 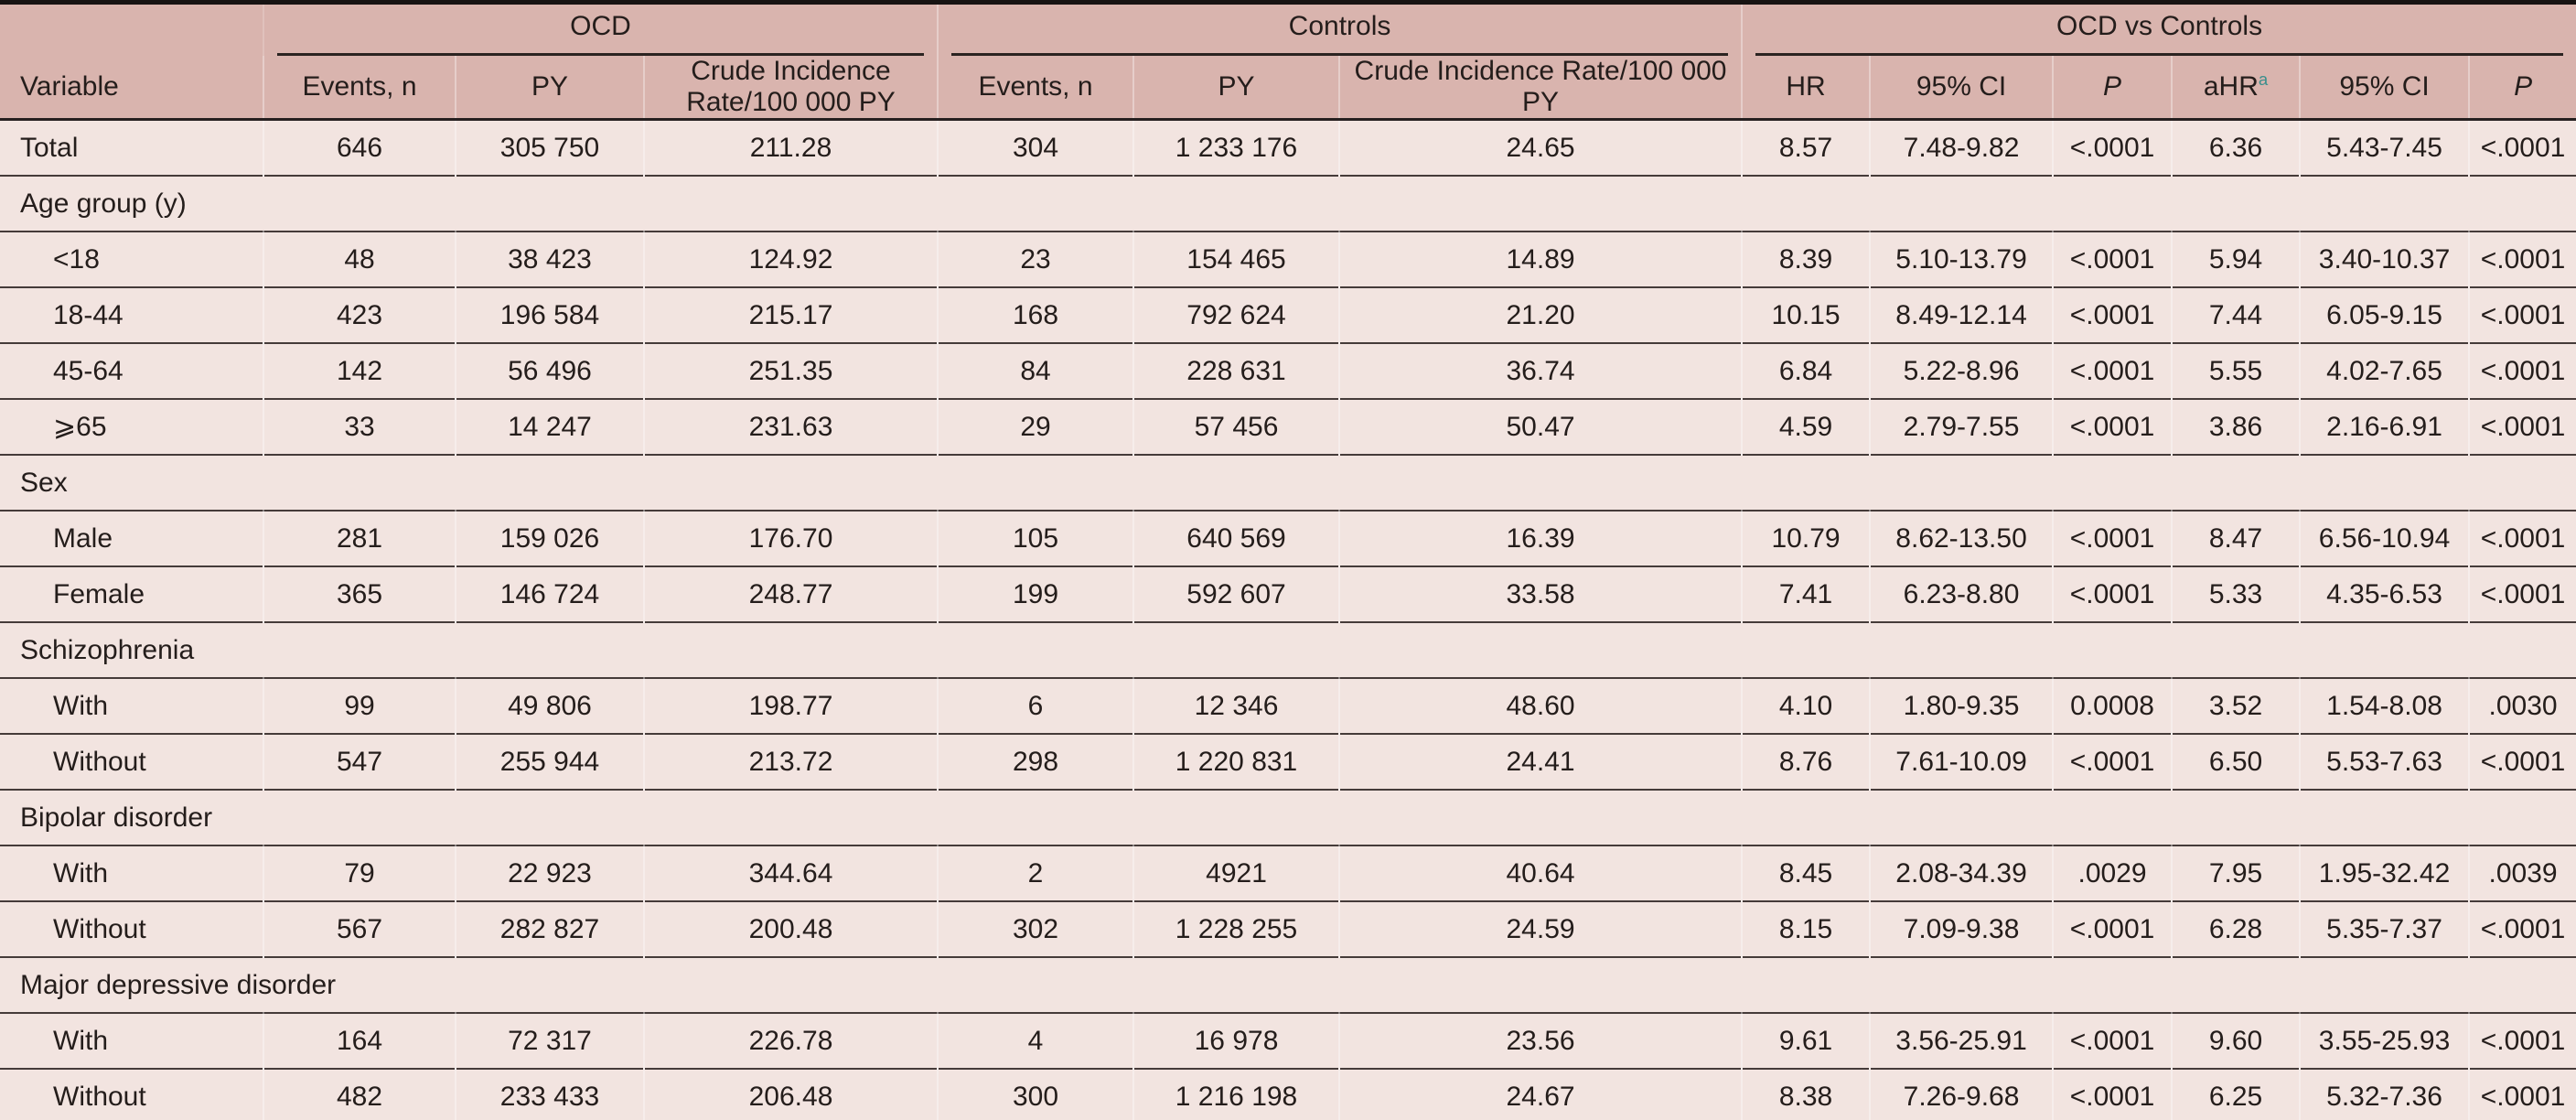 I want to click on value-cell: 5.53-7.63, so click(x=2386, y=761).